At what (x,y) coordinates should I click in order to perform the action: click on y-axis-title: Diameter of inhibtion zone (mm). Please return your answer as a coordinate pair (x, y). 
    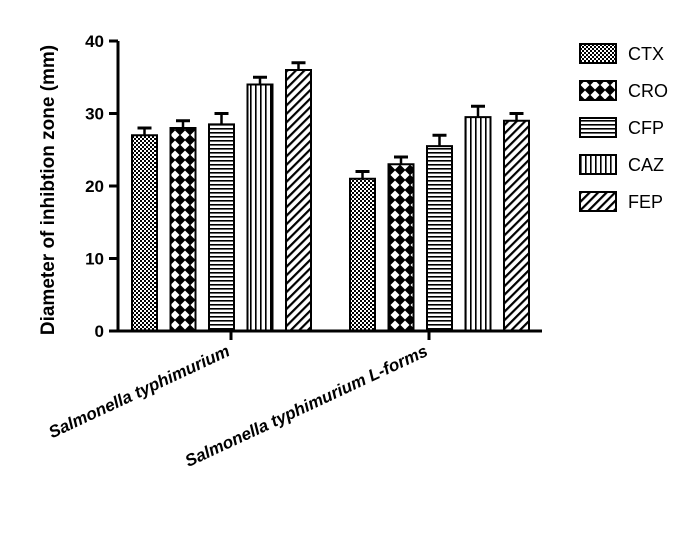
    Looking at the image, I should click on (48, 190).